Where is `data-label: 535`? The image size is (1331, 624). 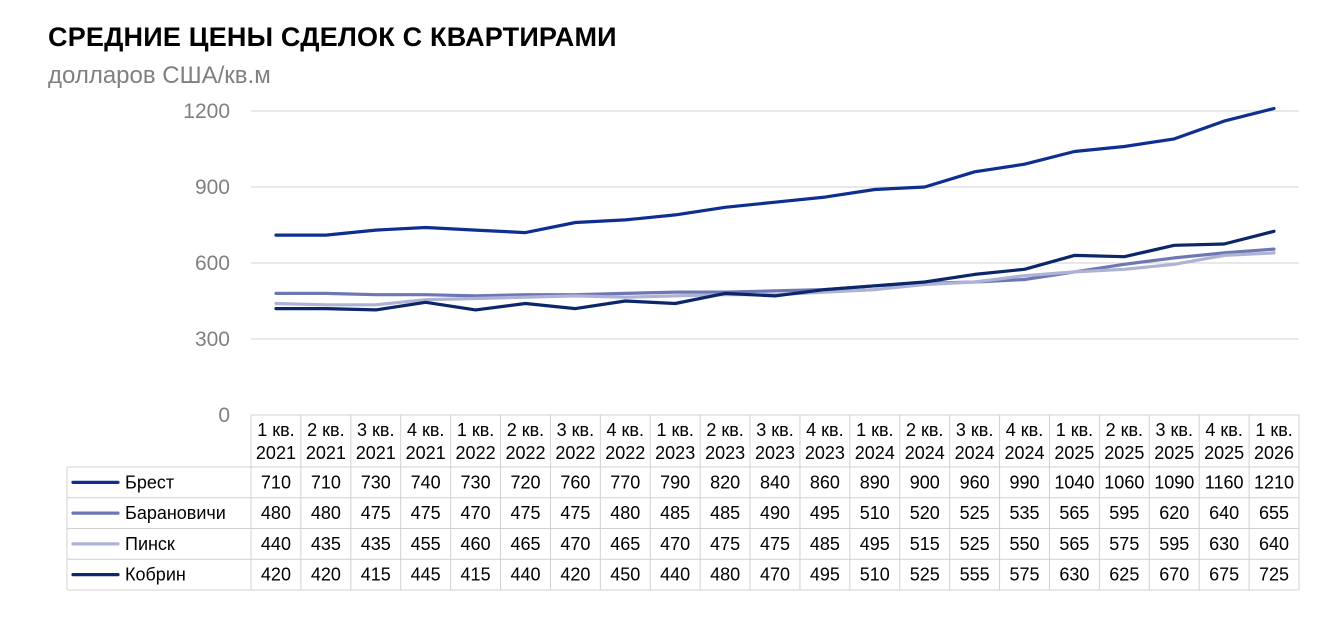
data-label: 535 is located at coordinates (1025, 513).